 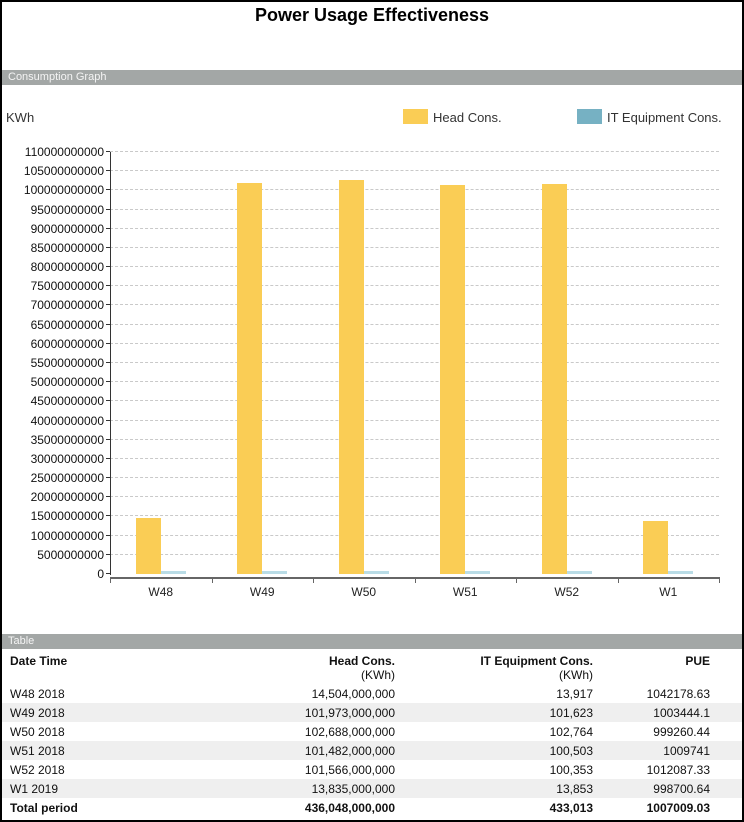 What do you see at coordinates (678, 694) in the screenshot?
I see `table-cell: 1042178.63` at bounding box center [678, 694].